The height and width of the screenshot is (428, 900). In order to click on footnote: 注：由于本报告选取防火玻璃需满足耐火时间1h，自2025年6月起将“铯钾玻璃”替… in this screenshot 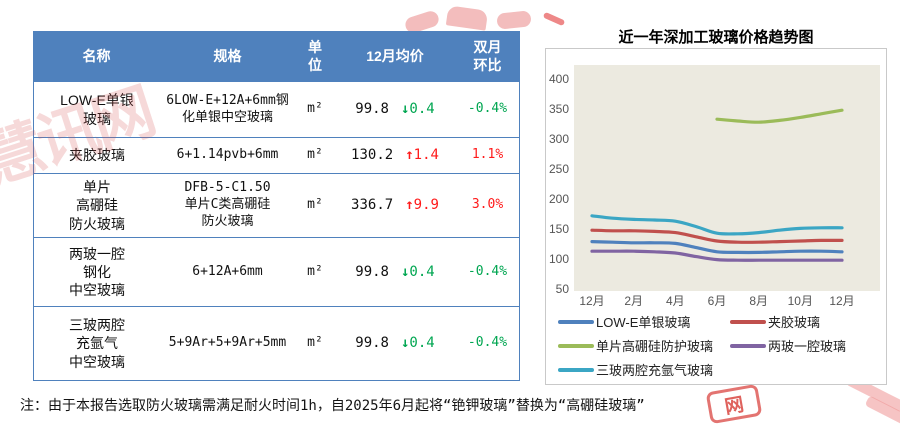, I will do `click(332, 406)`.